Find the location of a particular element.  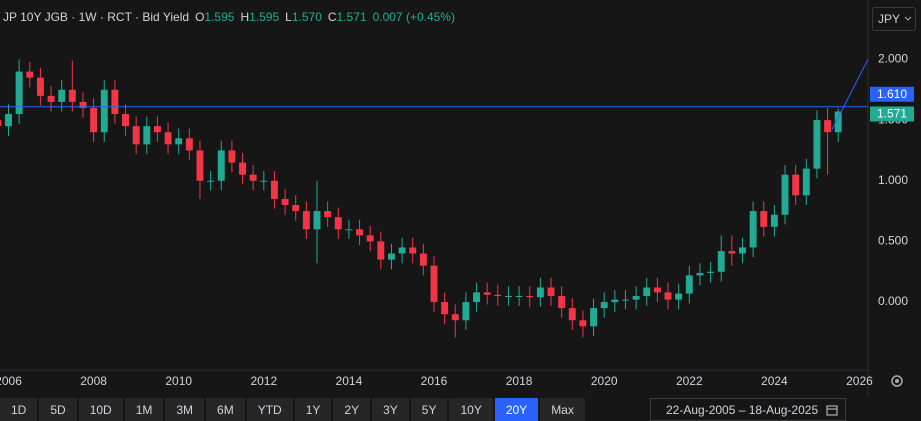

x-tick-label: 2022 is located at coordinates (689, 381).